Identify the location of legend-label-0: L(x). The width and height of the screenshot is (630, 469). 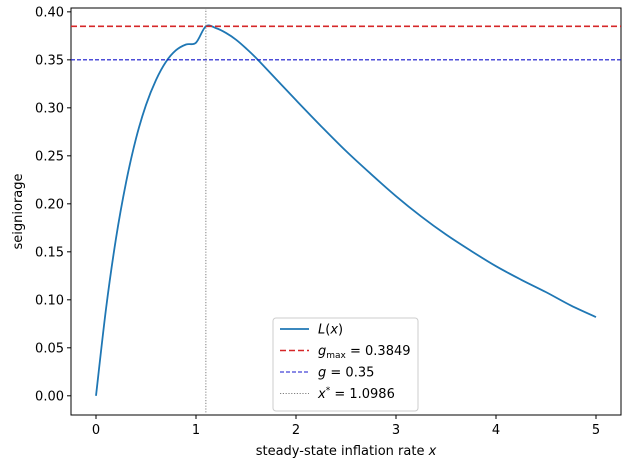
(330, 330).